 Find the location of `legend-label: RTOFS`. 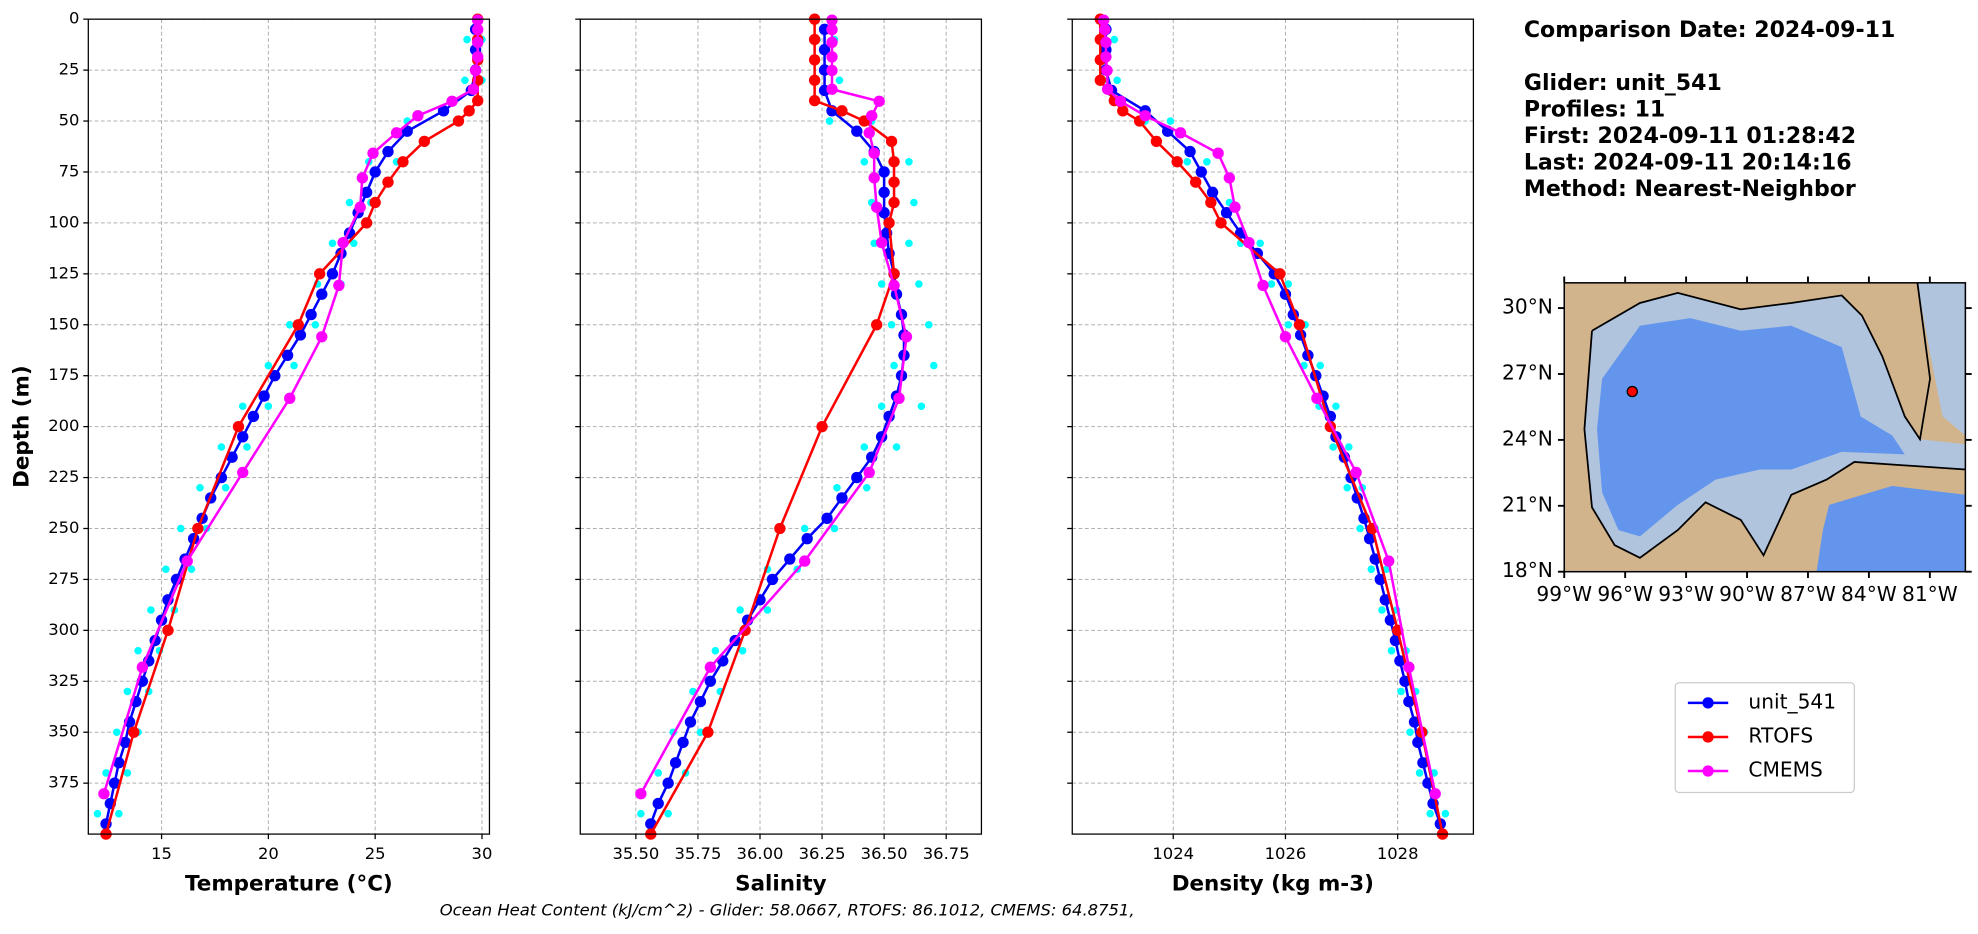

legend-label: RTOFS is located at coordinates (1780, 735).